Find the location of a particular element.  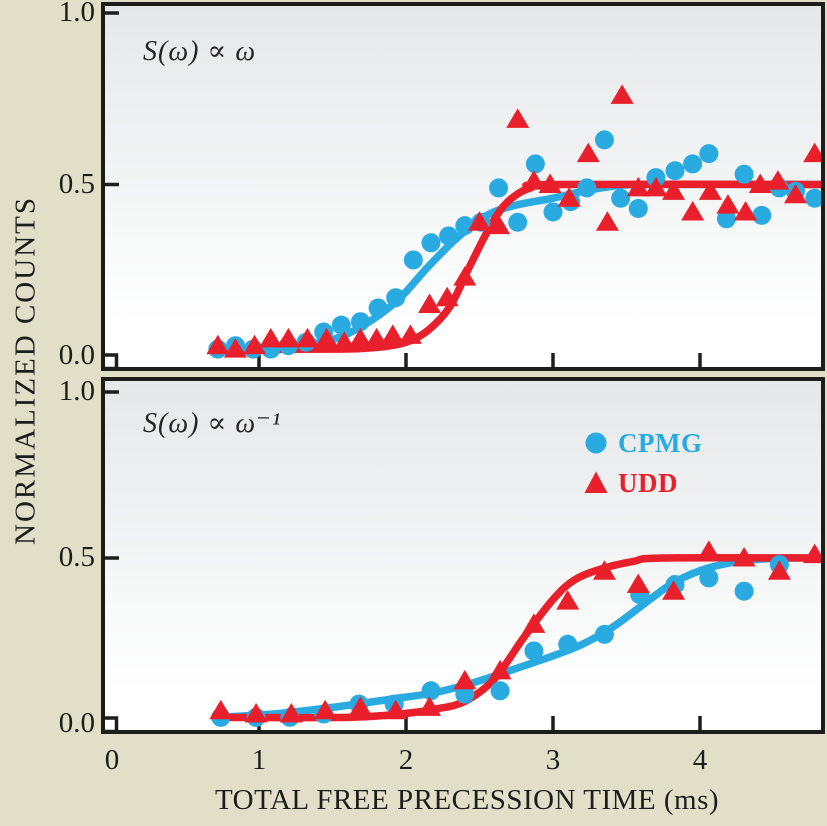

panel-bottom-annotation: S(ω) ∝ ω⁻¹ is located at coordinates (212, 423).